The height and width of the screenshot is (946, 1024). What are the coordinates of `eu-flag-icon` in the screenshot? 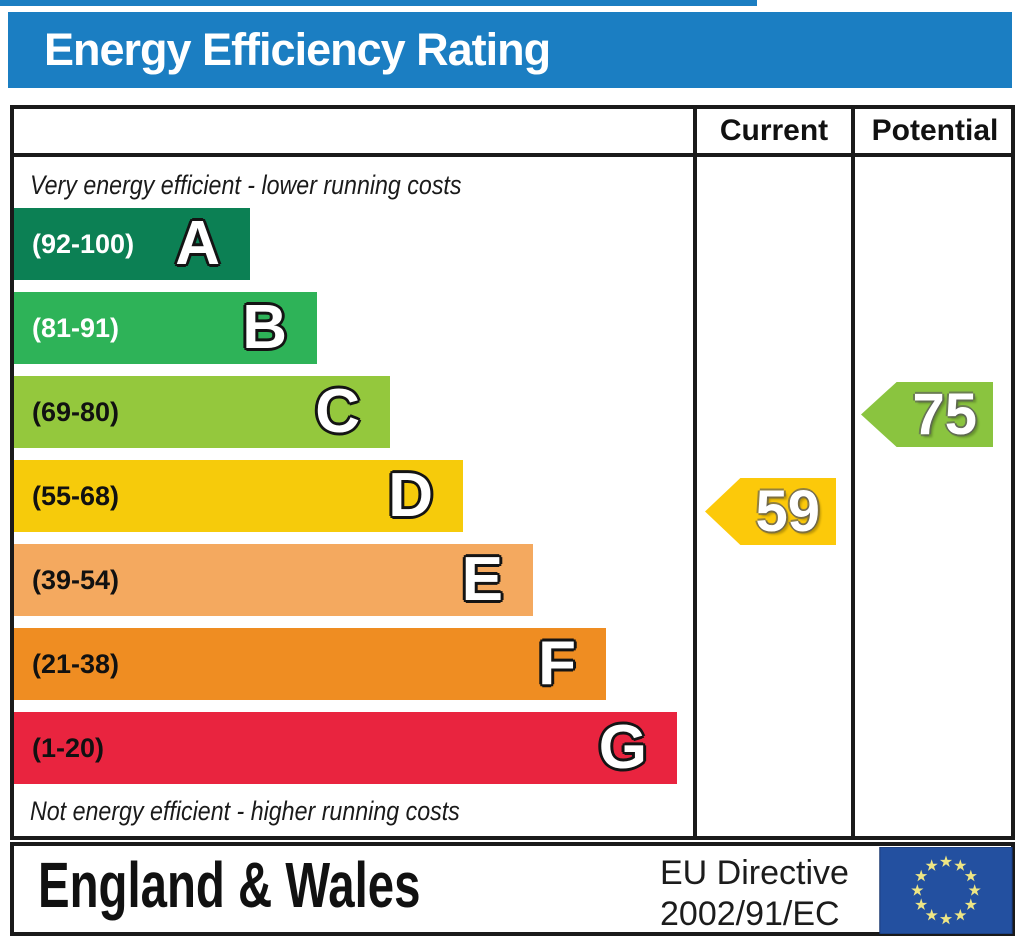 It's located at (946, 890).